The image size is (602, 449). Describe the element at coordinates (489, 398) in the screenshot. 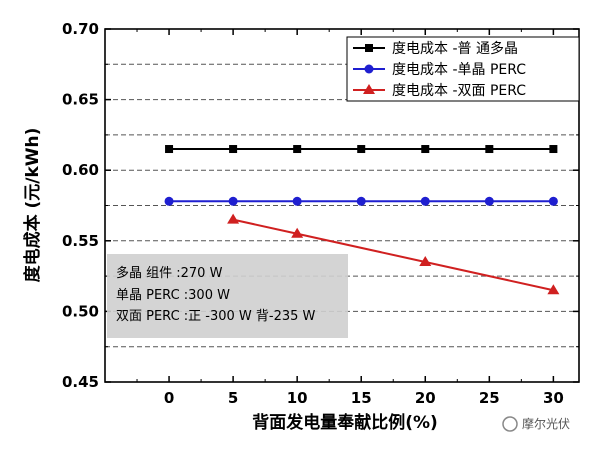

I see `x-tick-label: 25` at that location.